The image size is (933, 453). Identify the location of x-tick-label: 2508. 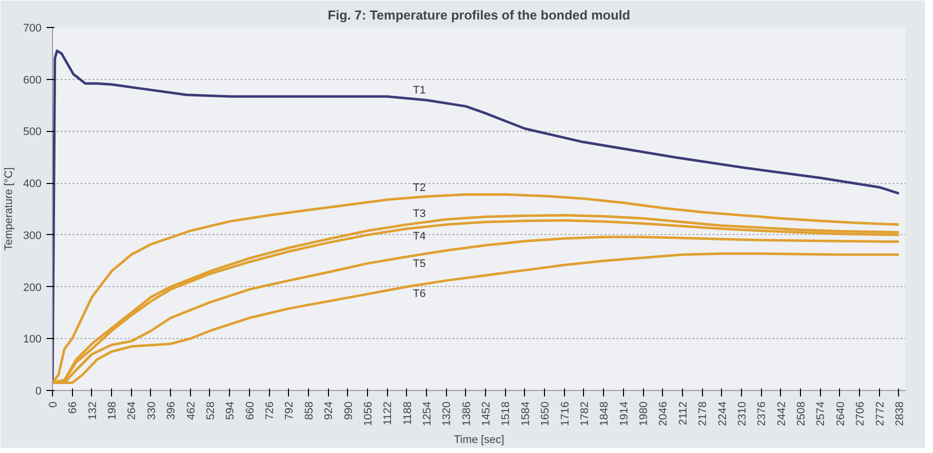
(802, 413).